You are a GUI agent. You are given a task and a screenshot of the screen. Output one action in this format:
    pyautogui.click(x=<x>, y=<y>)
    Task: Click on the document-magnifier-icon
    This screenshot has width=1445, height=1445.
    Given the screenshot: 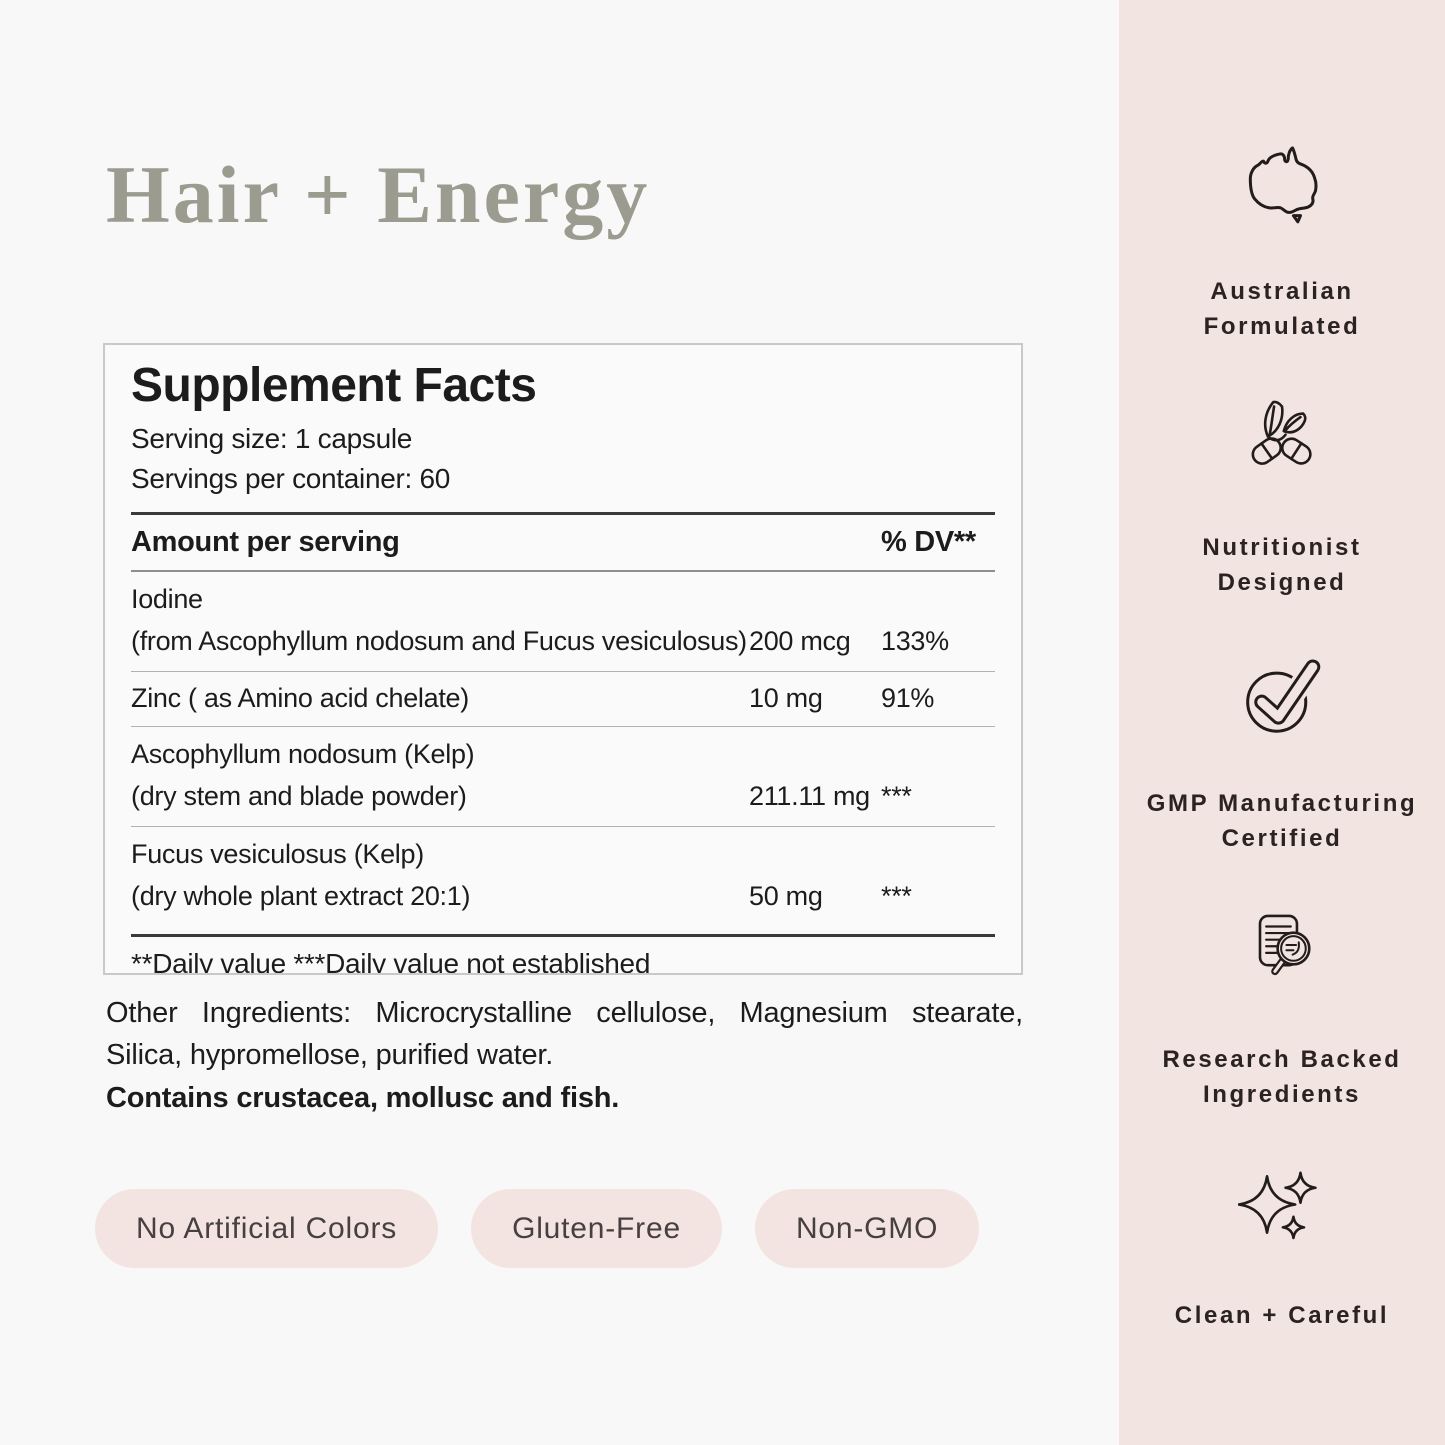 What is the action you would take?
    pyautogui.click(x=1282, y=952)
    